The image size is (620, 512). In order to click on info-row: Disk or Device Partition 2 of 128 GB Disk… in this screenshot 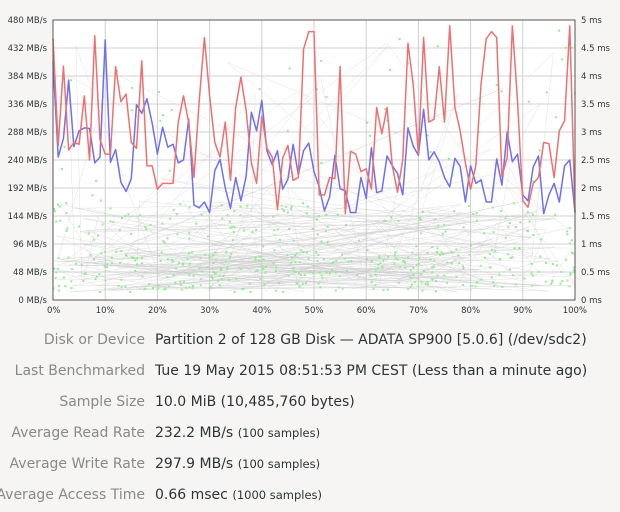, I will do `click(310, 340)`.